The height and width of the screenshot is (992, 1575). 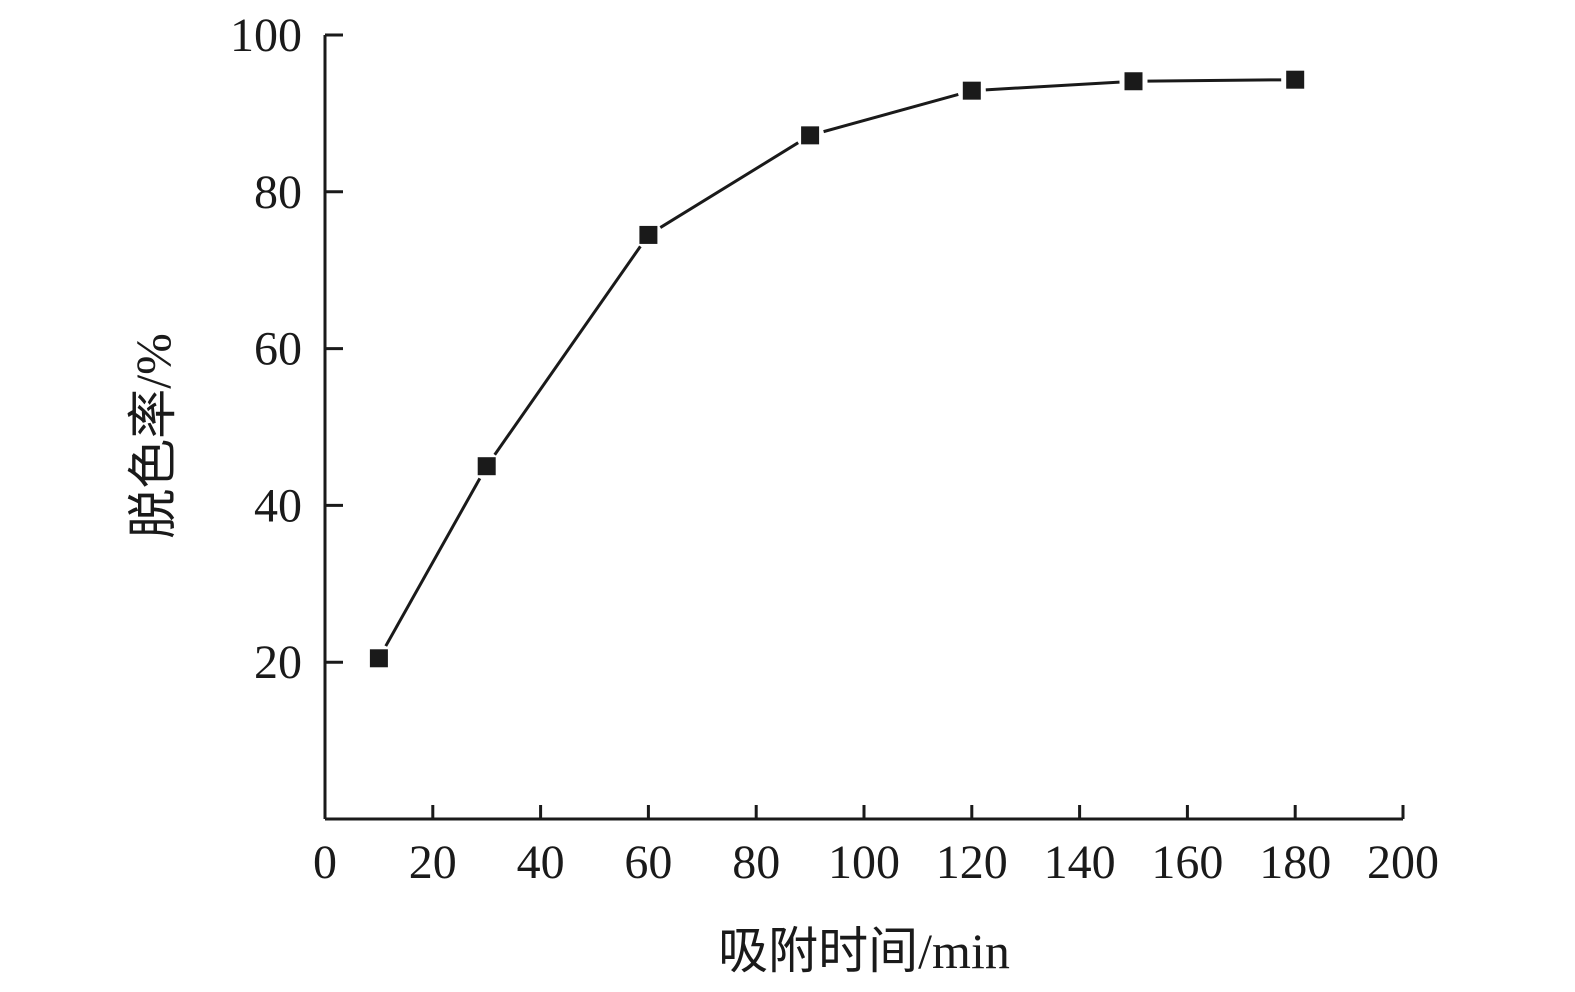 What do you see at coordinates (756, 862) in the screenshot?
I see `x-tick-label: 80` at bounding box center [756, 862].